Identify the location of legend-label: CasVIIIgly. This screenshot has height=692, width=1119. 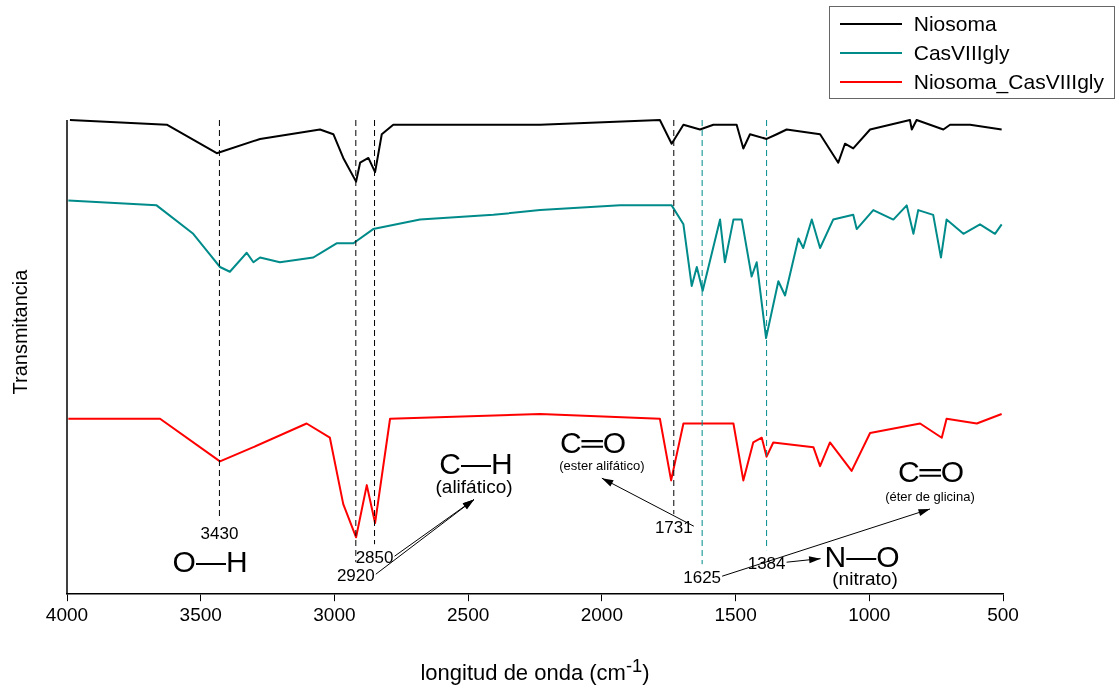
(961, 52).